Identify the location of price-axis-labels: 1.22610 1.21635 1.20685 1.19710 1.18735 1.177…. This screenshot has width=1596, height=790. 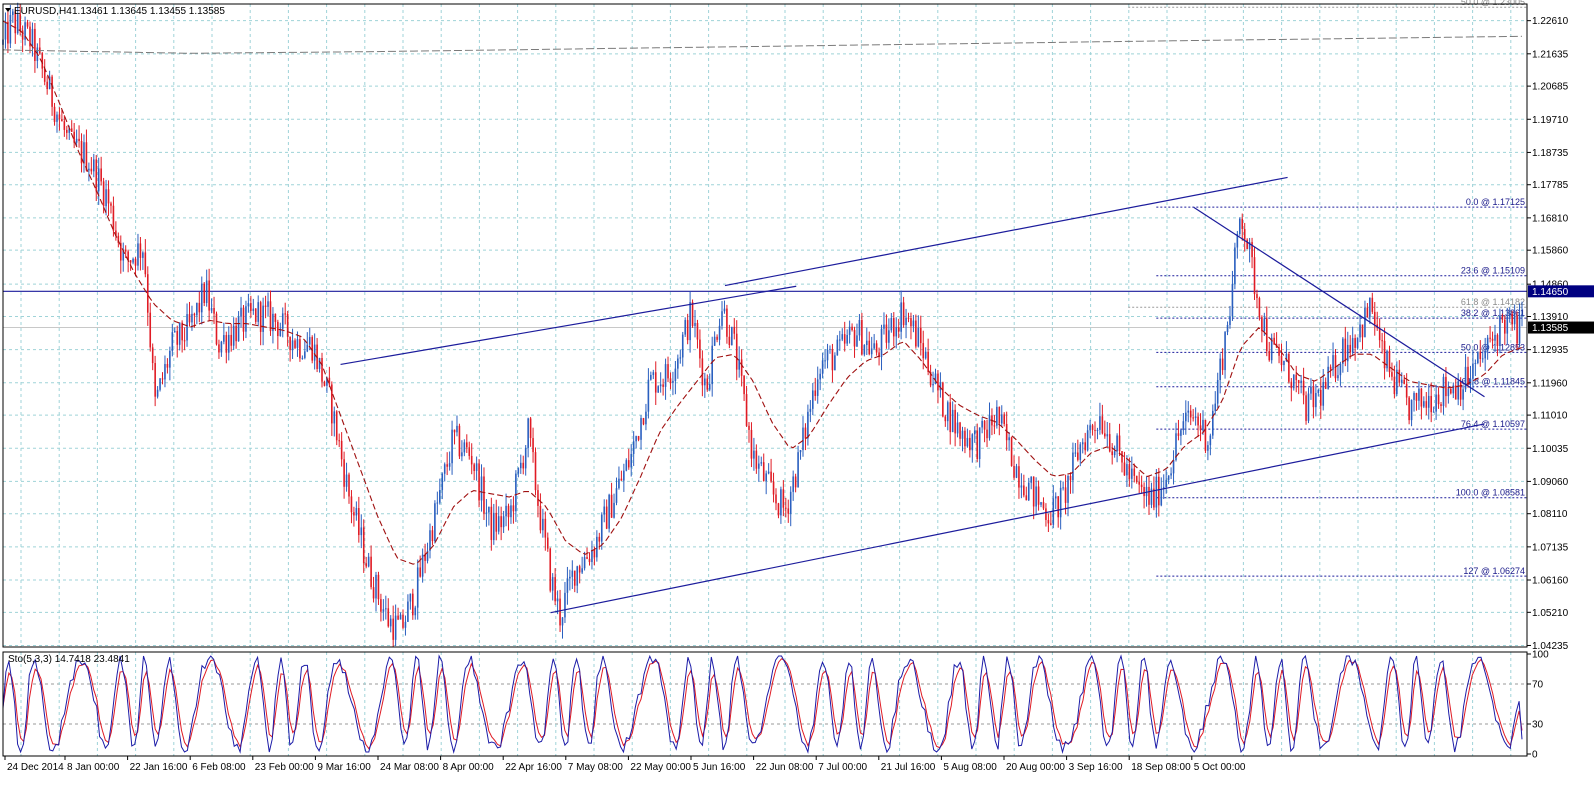
(1548, 388).